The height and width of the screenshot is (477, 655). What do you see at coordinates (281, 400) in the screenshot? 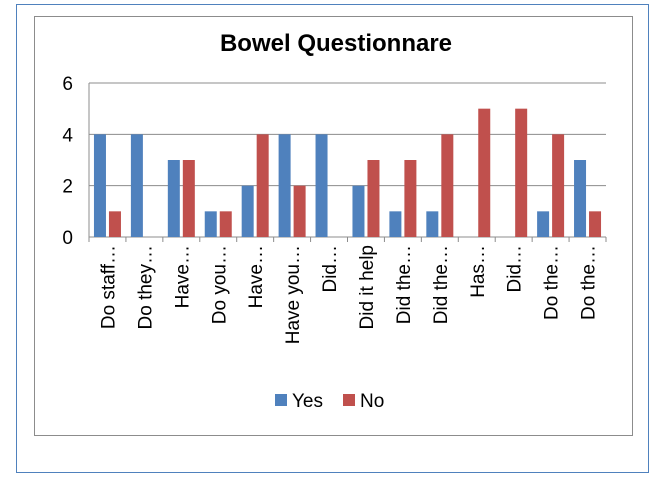
I see `legend-swatch-yes` at bounding box center [281, 400].